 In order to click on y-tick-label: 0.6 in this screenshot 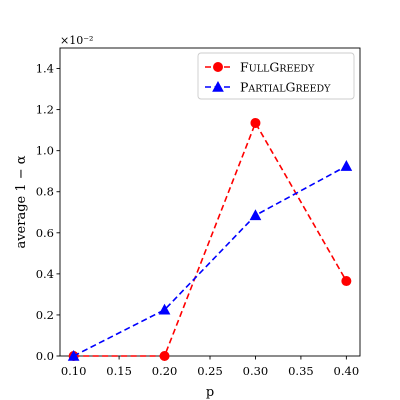, I will do `click(45, 233)`.